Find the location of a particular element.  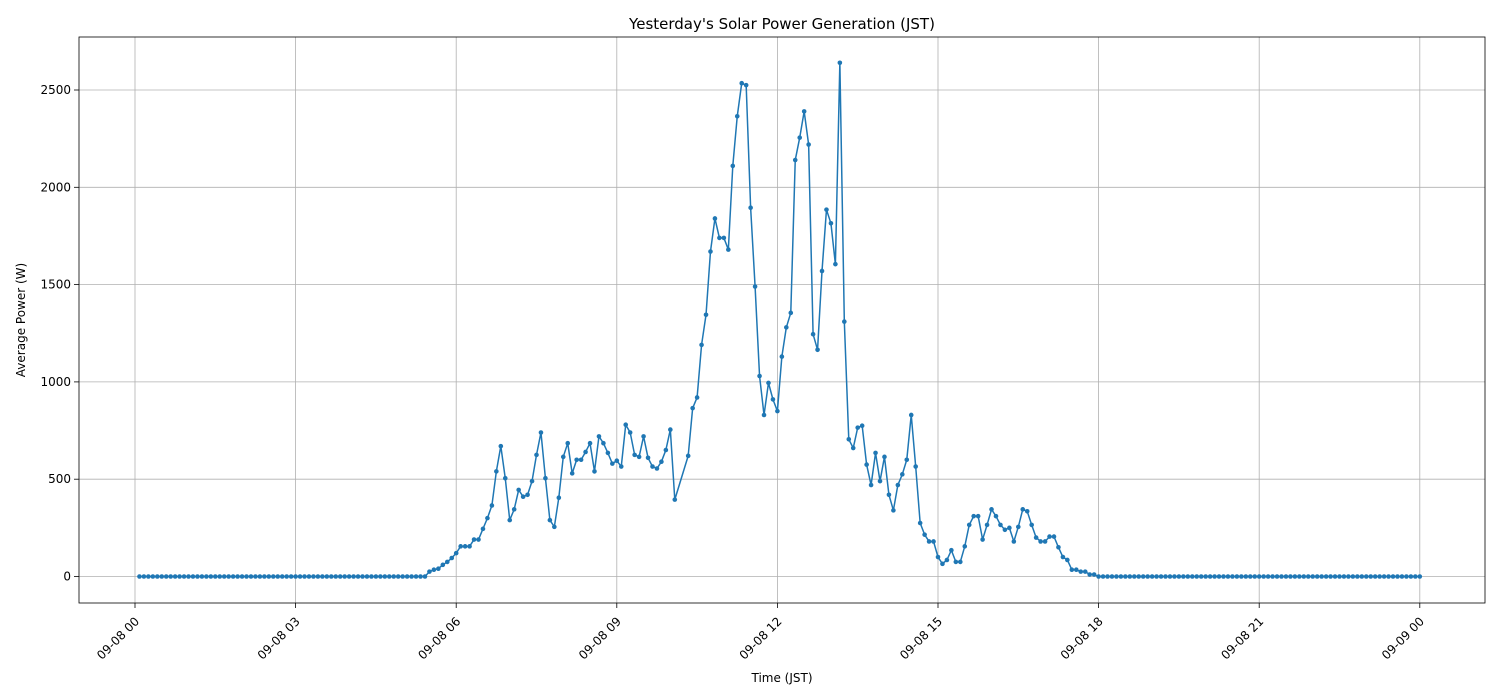

x-axis-label: Time (JST) is located at coordinates (781, 678).